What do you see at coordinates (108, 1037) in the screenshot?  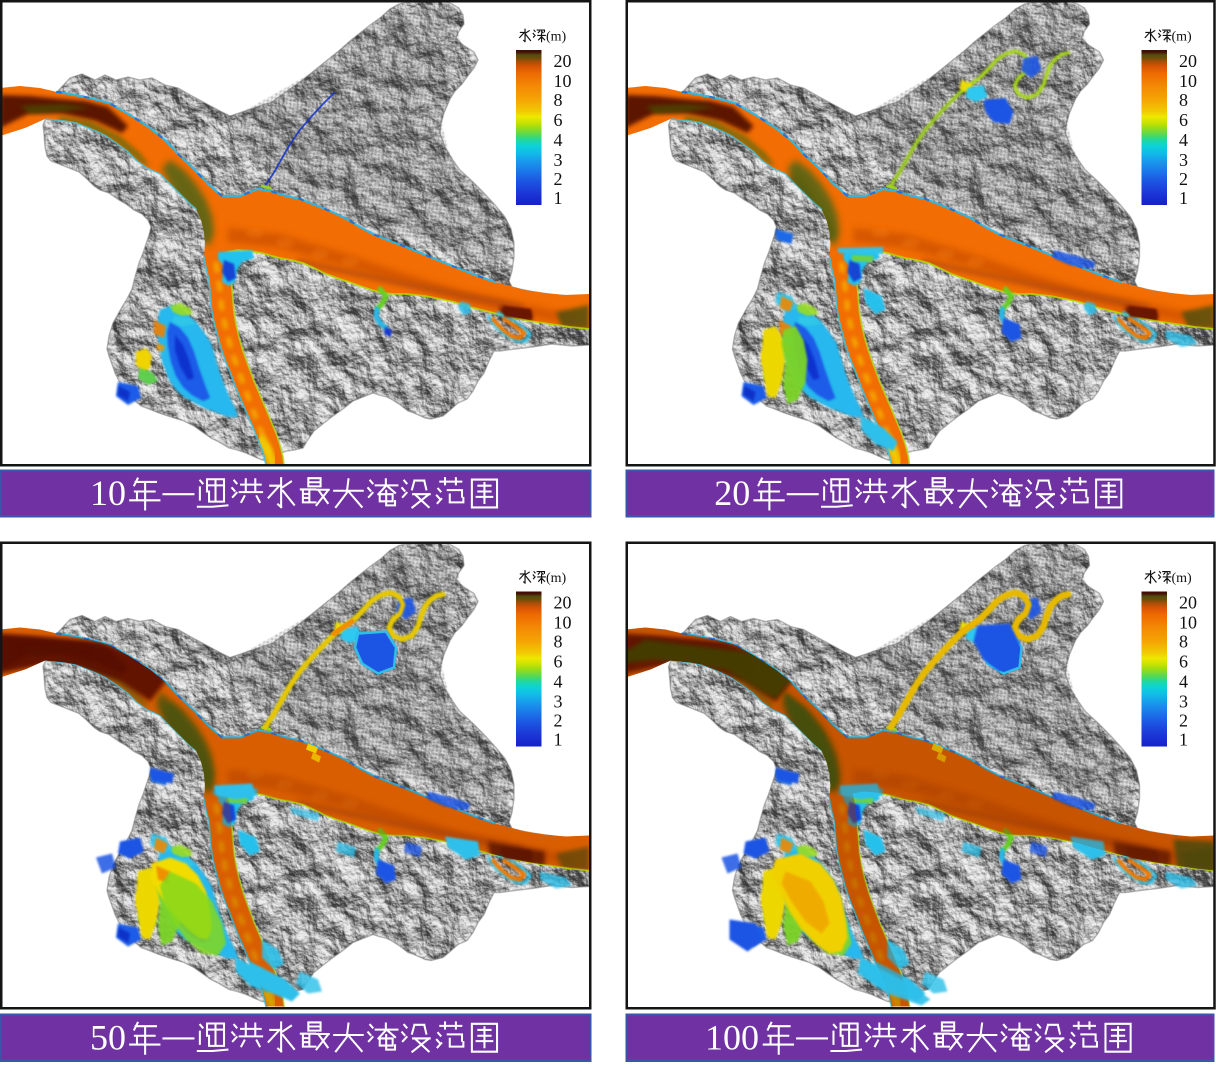 I see `svg-text: 50` at bounding box center [108, 1037].